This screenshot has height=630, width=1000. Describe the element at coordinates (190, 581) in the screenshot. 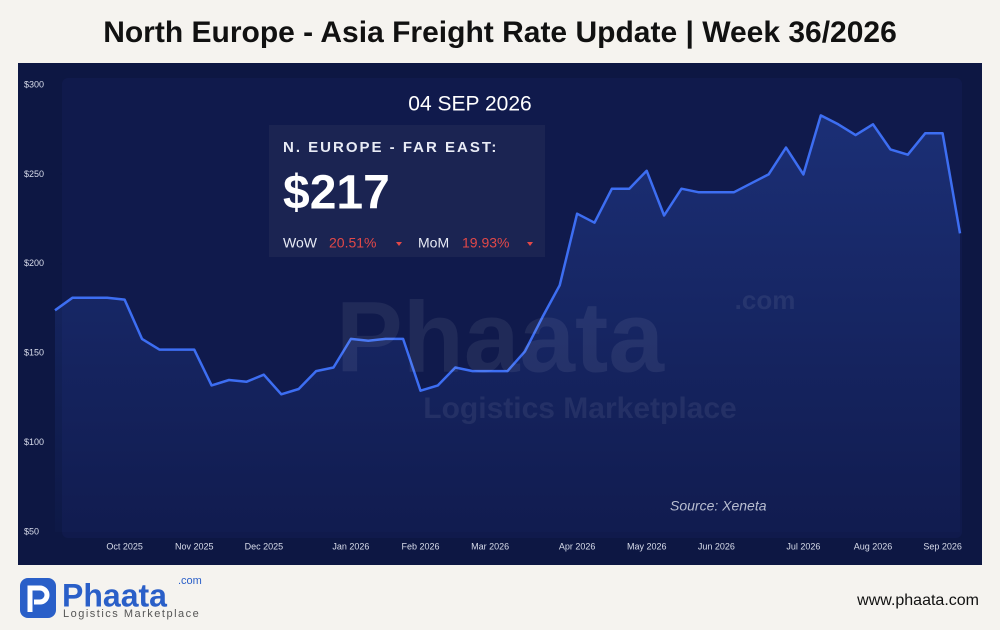

I see `footer-domain: .com` at that location.